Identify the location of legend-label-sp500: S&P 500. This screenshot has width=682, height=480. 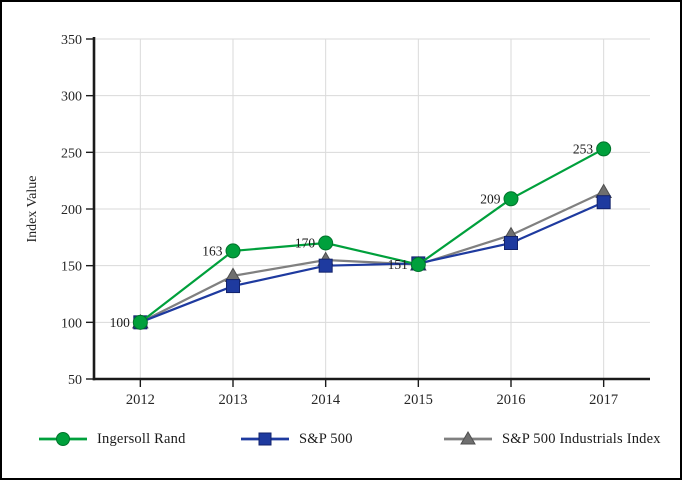
(326, 438).